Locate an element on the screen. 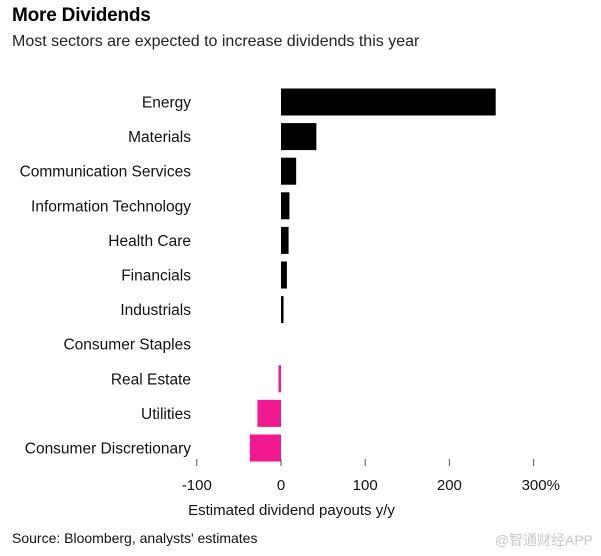 Image resolution: width=601 pixels, height=556 pixels. x-tick-label: 0 is located at coordinates (281, 485).